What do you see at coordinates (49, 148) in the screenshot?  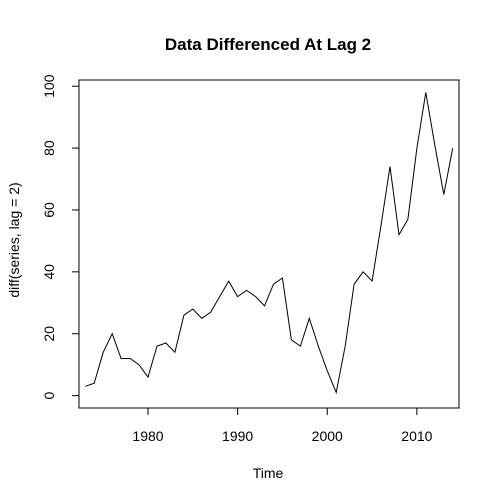 I see `y-tick-label: 80` at bounding box center [49, 148].